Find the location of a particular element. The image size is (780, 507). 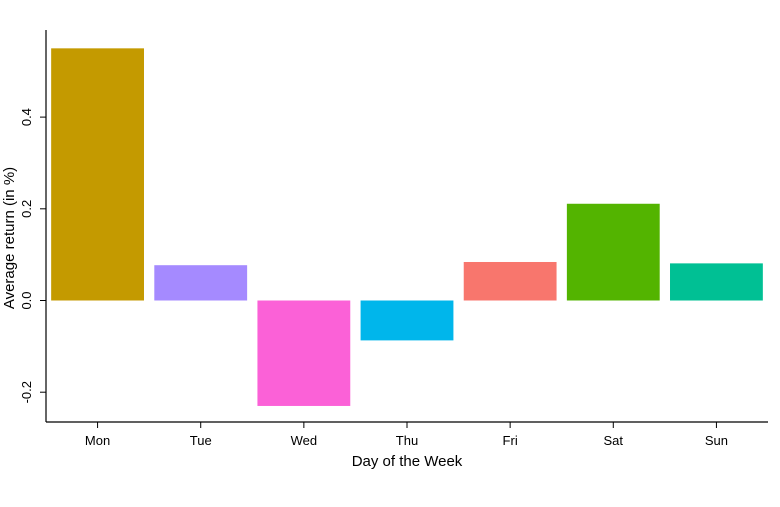

bar-tue is located at coordinates (201, 283).